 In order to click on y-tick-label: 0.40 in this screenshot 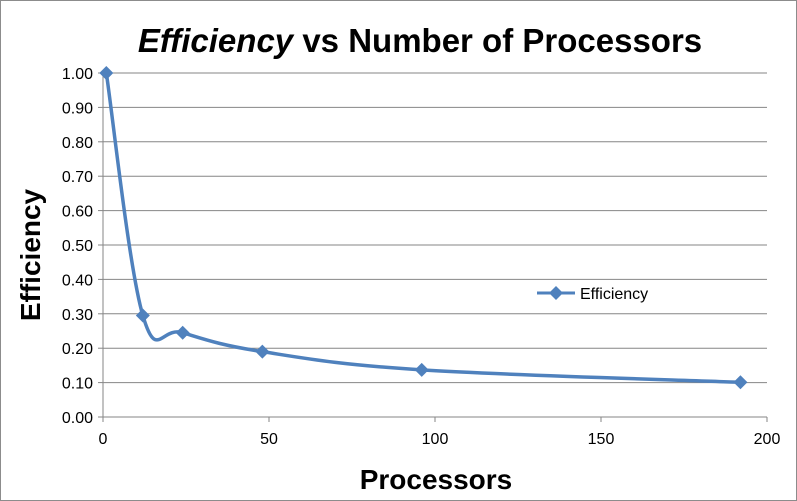, I will do `click(77, 280)`.